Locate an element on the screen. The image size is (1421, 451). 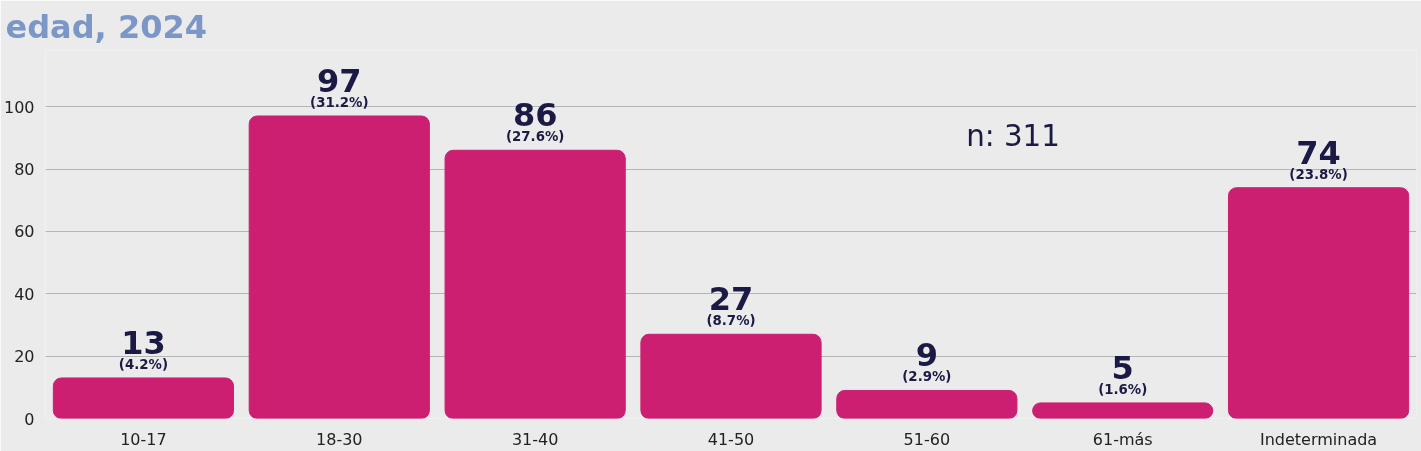
y-tick-label: 60 is located at coordinates (24, 232).